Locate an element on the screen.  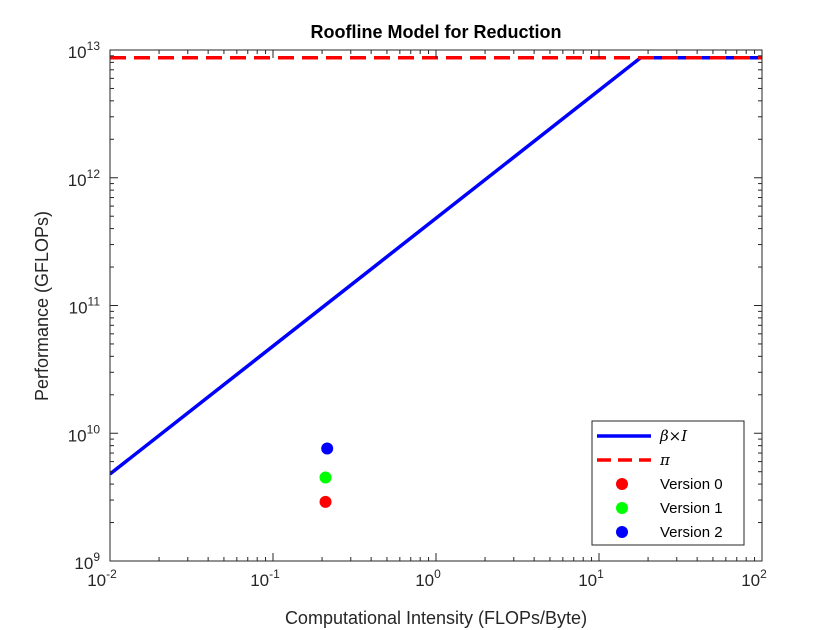
x-tick-label: 10⁻² is located at coordinates (102, 578).